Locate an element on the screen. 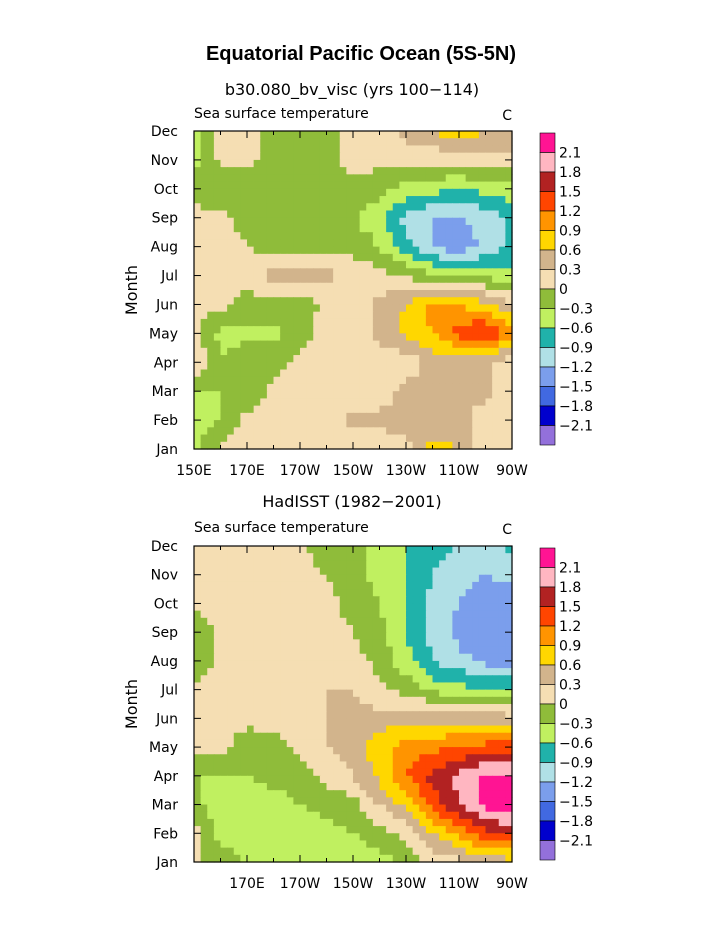 The image size is (723, 935). colorbar-swatch is located at coordinates (547, 298).